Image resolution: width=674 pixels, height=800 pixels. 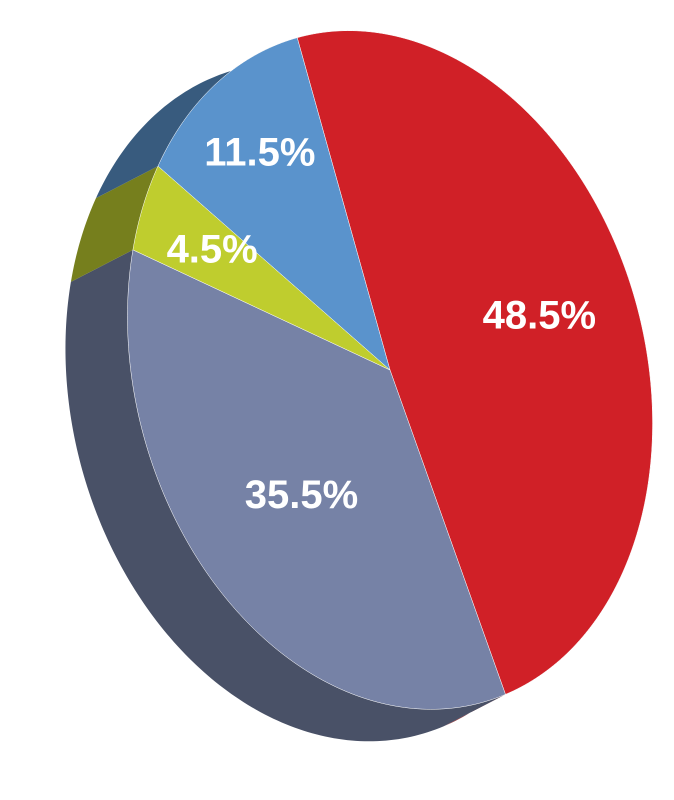 What do you see at coordinates (301, 495) in the screenshot?
I see `data-label: 35.5%` at bounding box center [301, 495].